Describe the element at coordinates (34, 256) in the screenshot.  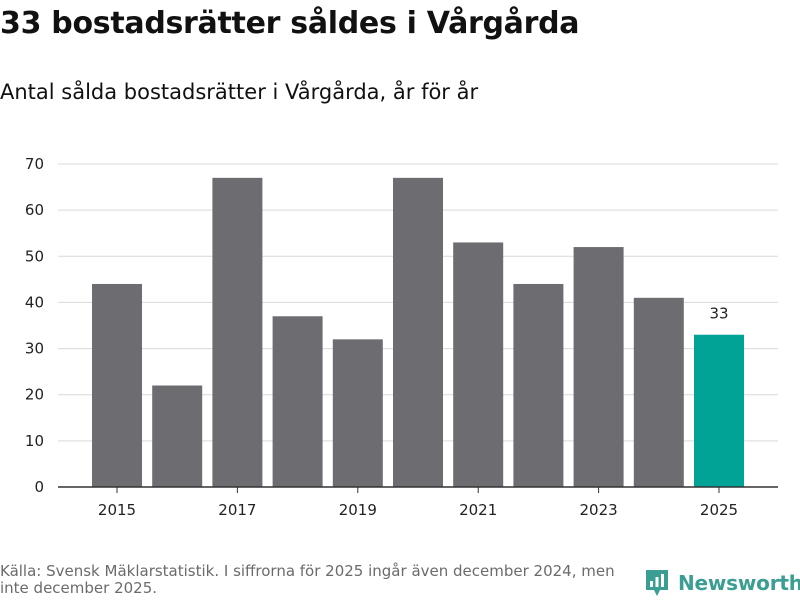
I see `y-tick-label: 50` at that location.